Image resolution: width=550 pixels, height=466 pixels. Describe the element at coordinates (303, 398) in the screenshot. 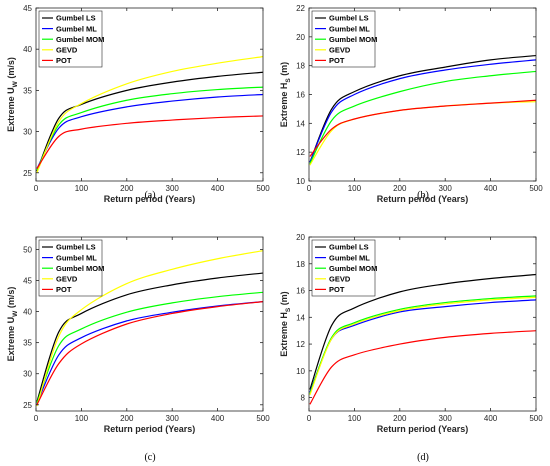

I see `y-tick-label: 8` at that location.